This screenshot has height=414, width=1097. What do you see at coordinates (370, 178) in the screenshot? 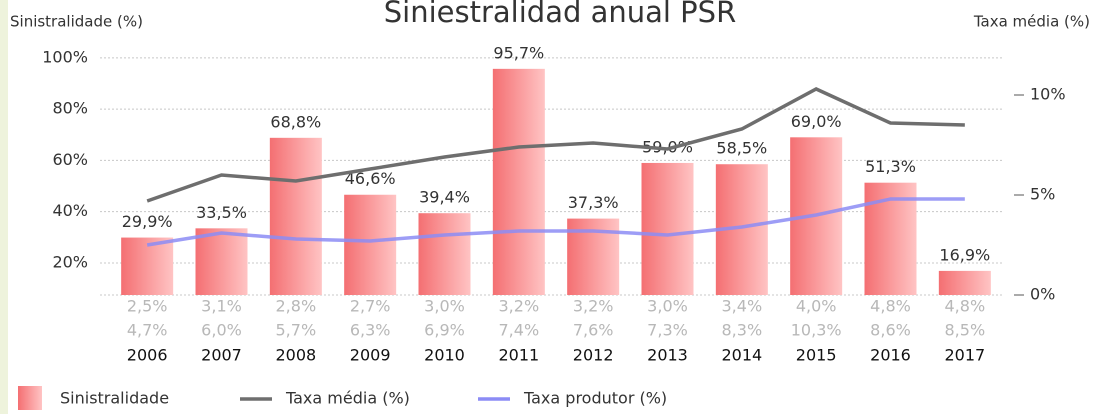
I see `bar-value-label: 46,6%` at bounding box center [370, 178].